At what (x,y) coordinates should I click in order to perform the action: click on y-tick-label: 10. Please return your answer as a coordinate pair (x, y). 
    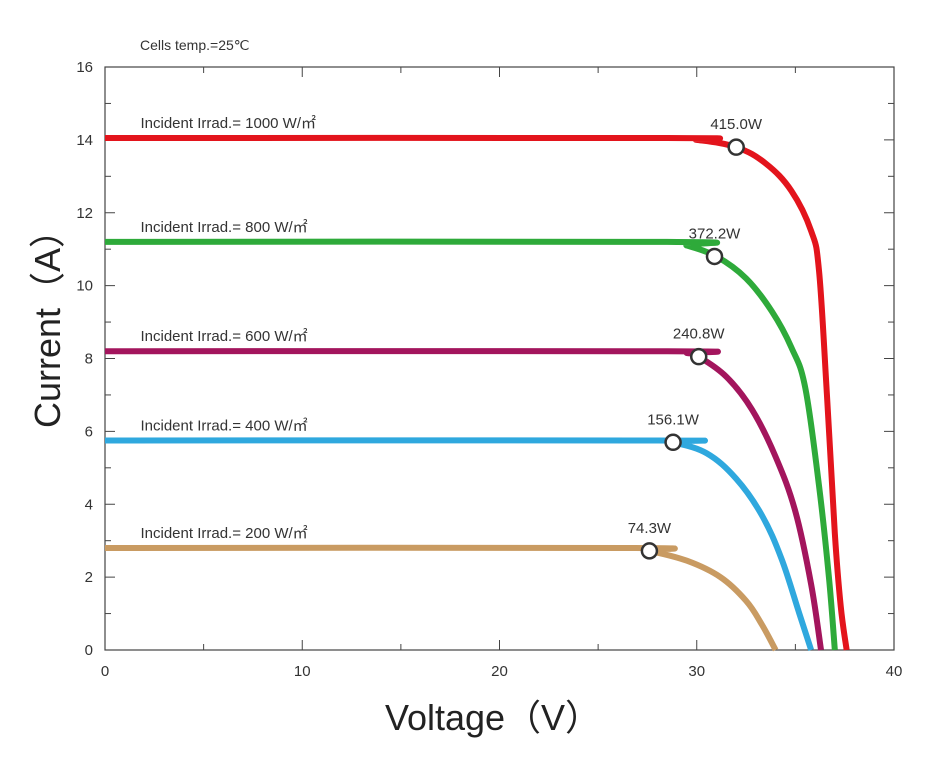
    Looking at the image, I should click on (84, 286).